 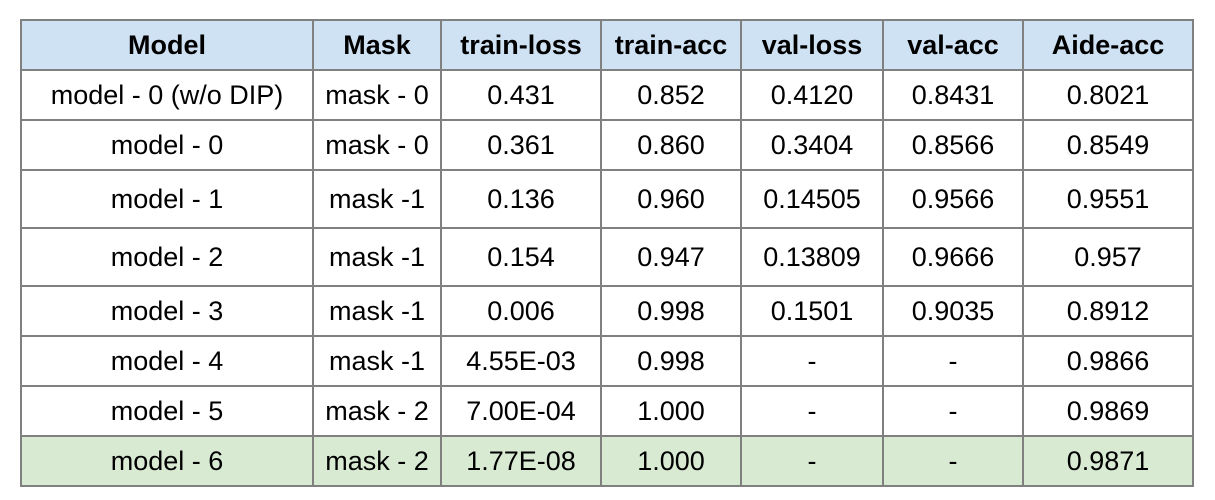 I want to click on cell-model: model - 0 (w/o DIP), so click(x=167, y=95).